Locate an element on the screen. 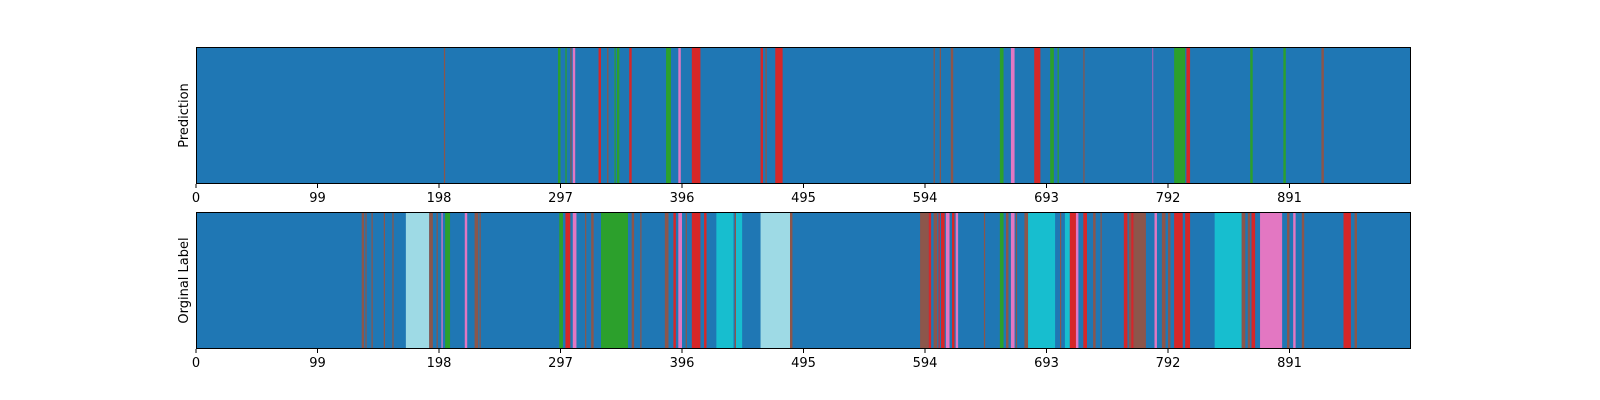 The image size is (1600, 400). x-tick-label: 693 is located at coordinates (1046, 363).